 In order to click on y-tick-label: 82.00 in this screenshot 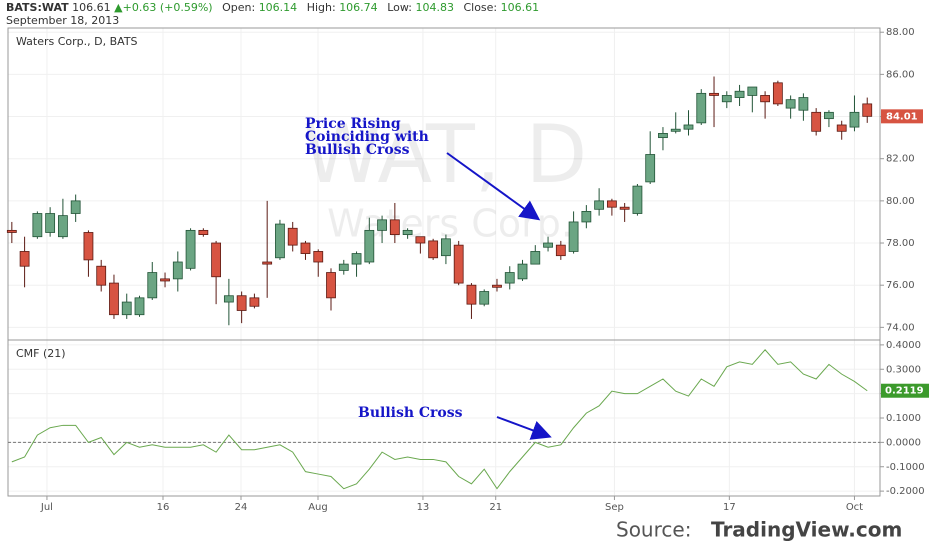, I will do `click(900, 159)`.